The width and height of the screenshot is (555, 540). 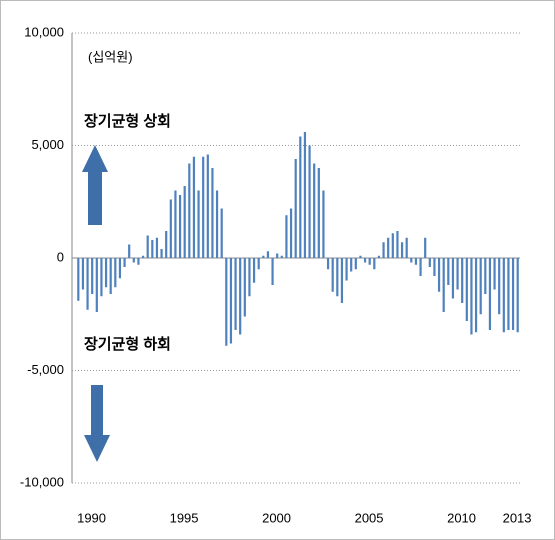 What do you see at coordinates (517, 517) in the screenshot?
I see `x-tick-label: 2013` at bounding box center [517, 517].